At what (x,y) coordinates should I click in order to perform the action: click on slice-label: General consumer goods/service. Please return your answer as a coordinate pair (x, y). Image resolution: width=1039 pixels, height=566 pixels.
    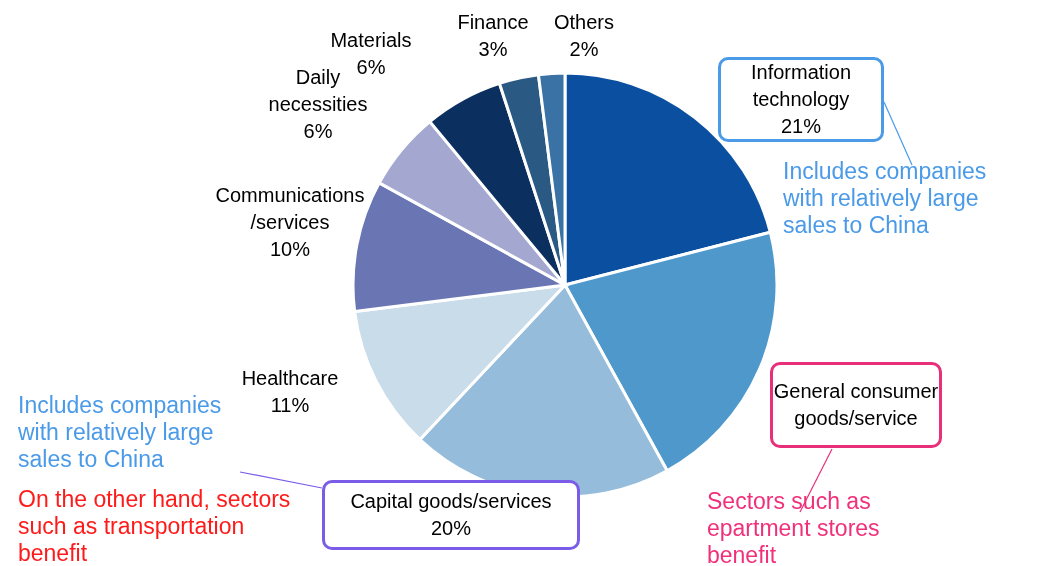
    Looking at the image, I should click on (856, 405).